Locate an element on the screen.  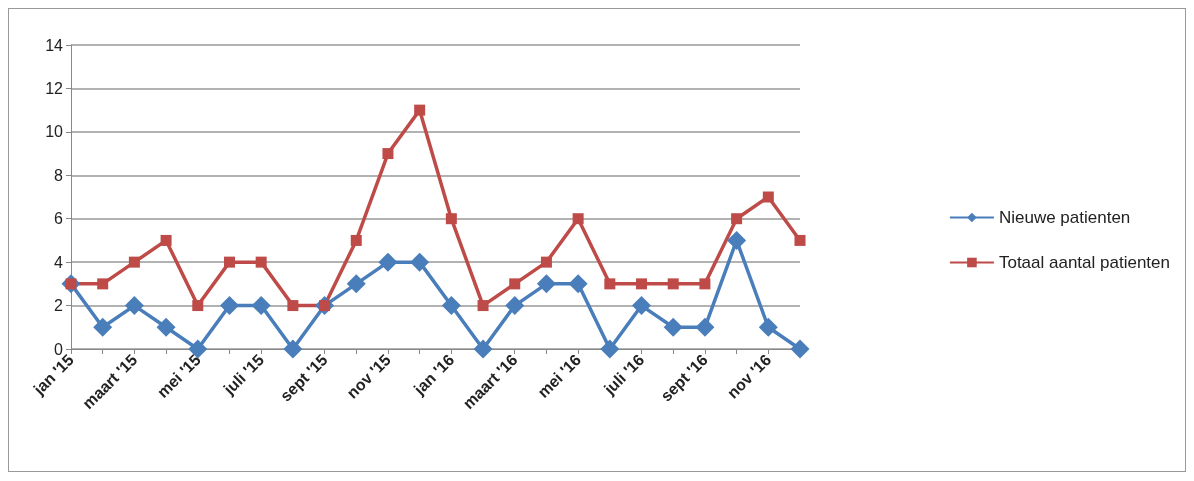
x-tick-label: juli '16 is located at coordinates (624, 374).